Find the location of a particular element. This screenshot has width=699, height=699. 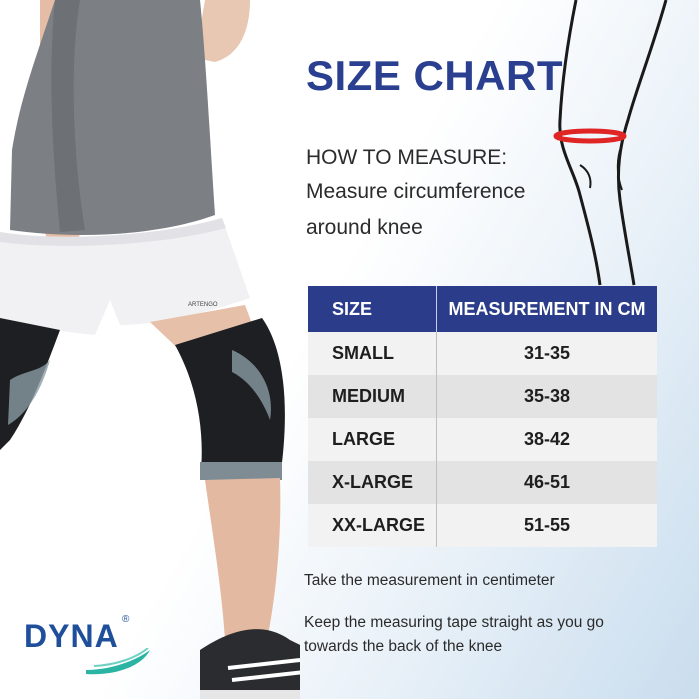

size-cell: SMALL is located at coordinates (372, 353).